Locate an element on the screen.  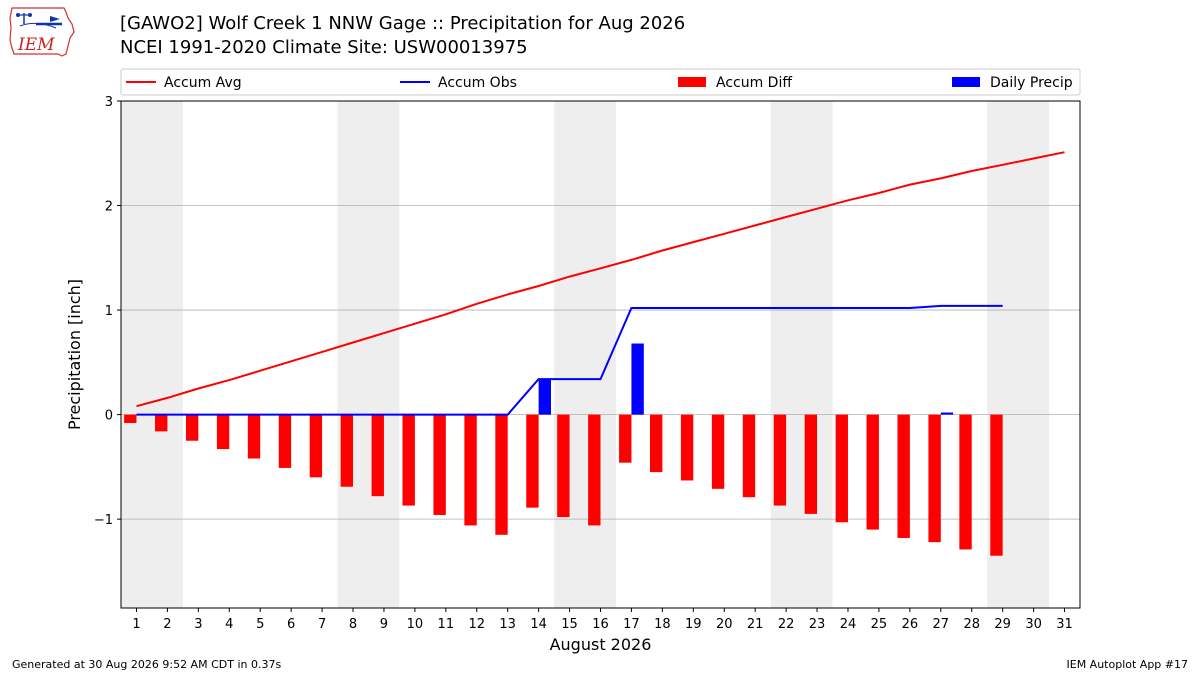
x-tick-label: 15 is located at coordinates (569, 624).